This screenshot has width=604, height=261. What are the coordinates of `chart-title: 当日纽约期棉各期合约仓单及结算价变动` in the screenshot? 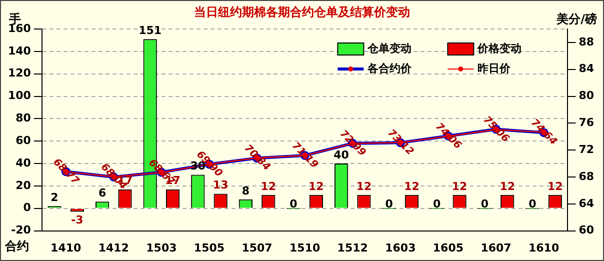 It's located at (302, 12).